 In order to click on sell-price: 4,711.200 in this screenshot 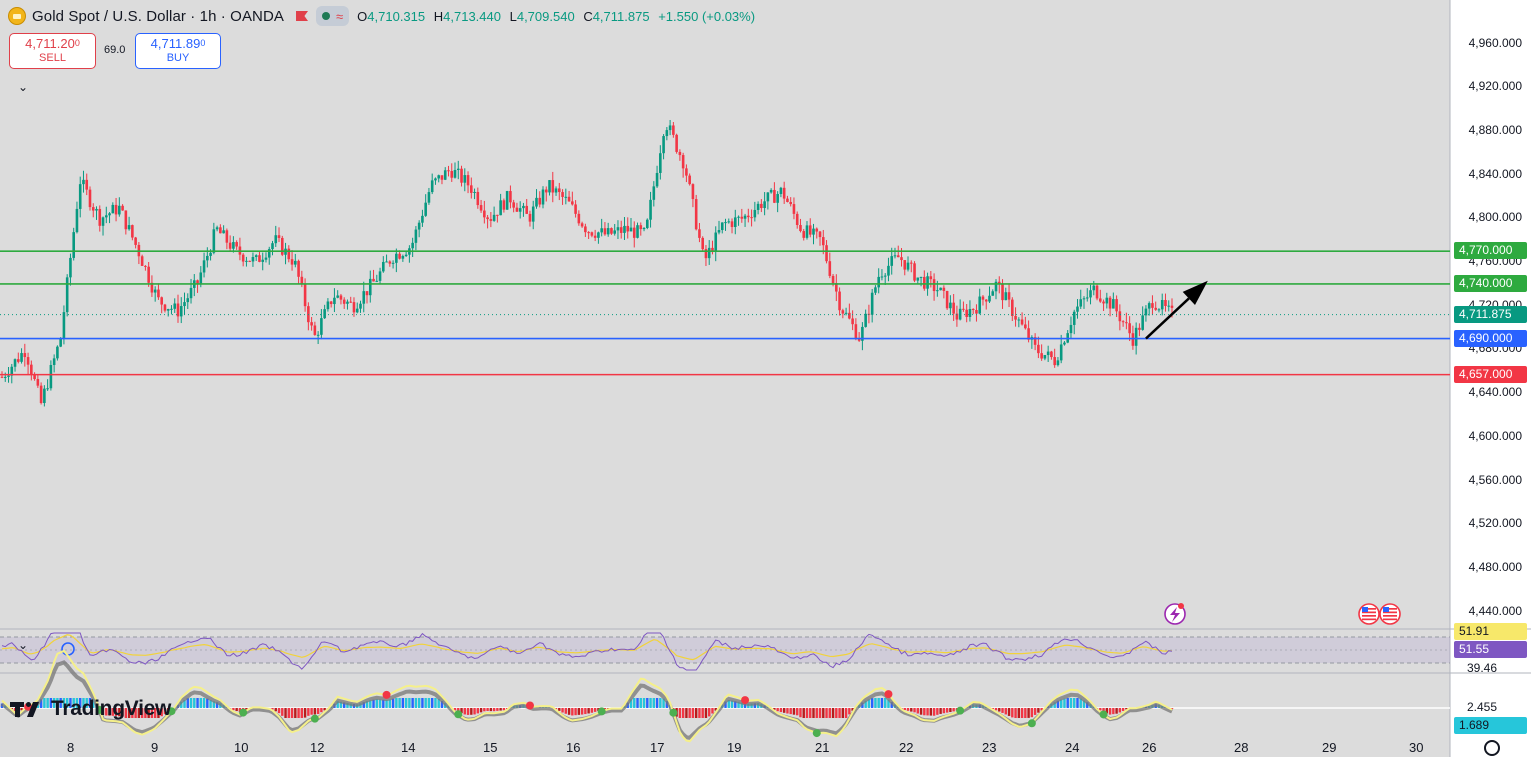, I will do `click(52, 43)`.